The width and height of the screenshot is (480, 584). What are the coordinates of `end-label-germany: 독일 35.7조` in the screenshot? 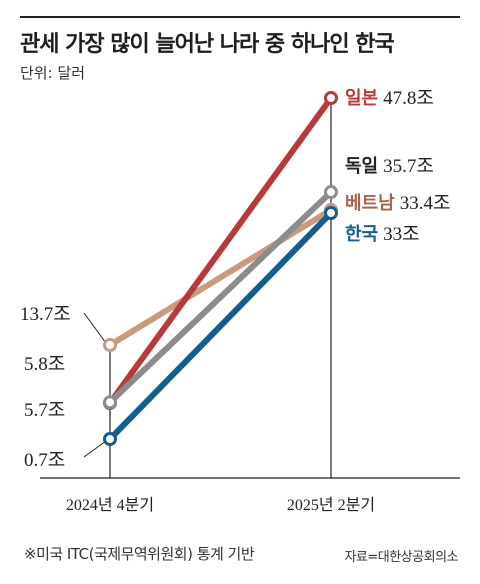 It's located at (389, 166).